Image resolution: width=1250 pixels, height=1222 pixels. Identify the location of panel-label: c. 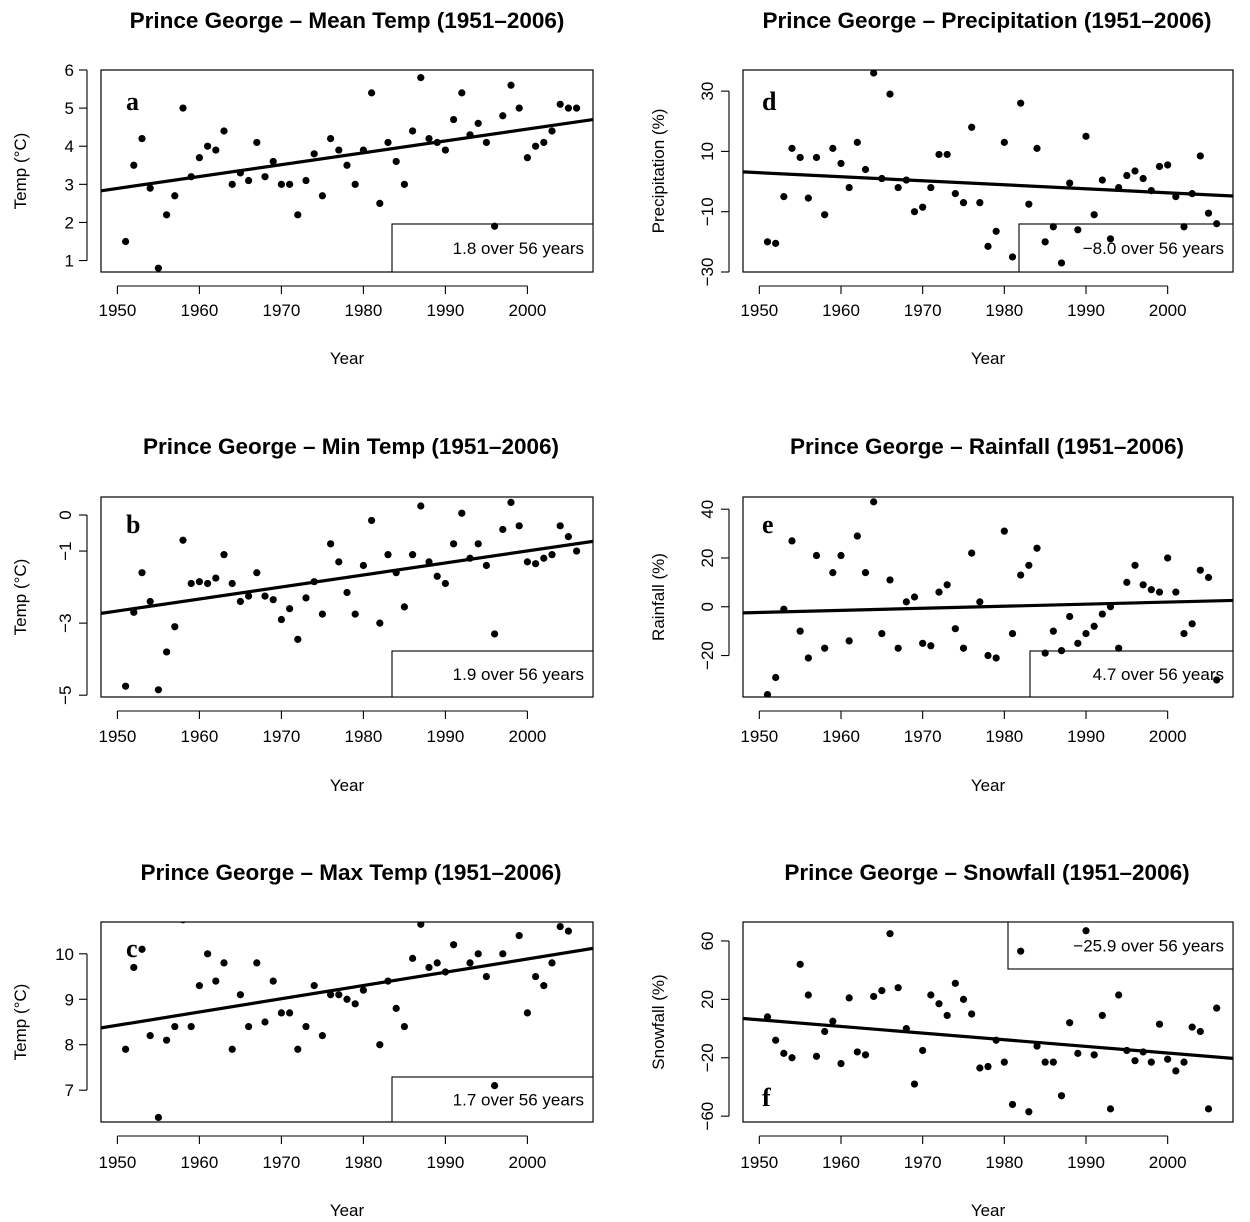
(132, 948).